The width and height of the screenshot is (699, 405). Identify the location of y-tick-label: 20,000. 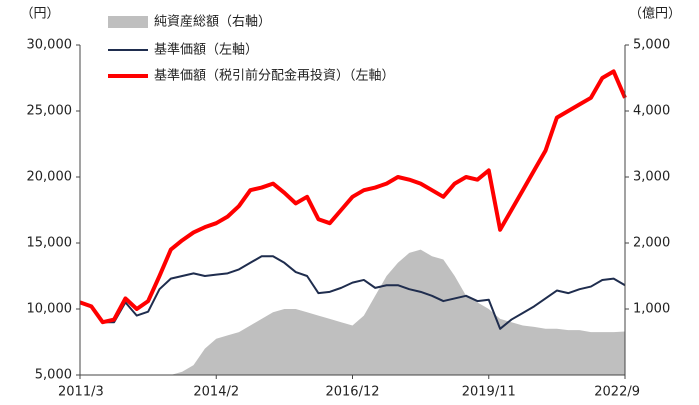
(50, 177).